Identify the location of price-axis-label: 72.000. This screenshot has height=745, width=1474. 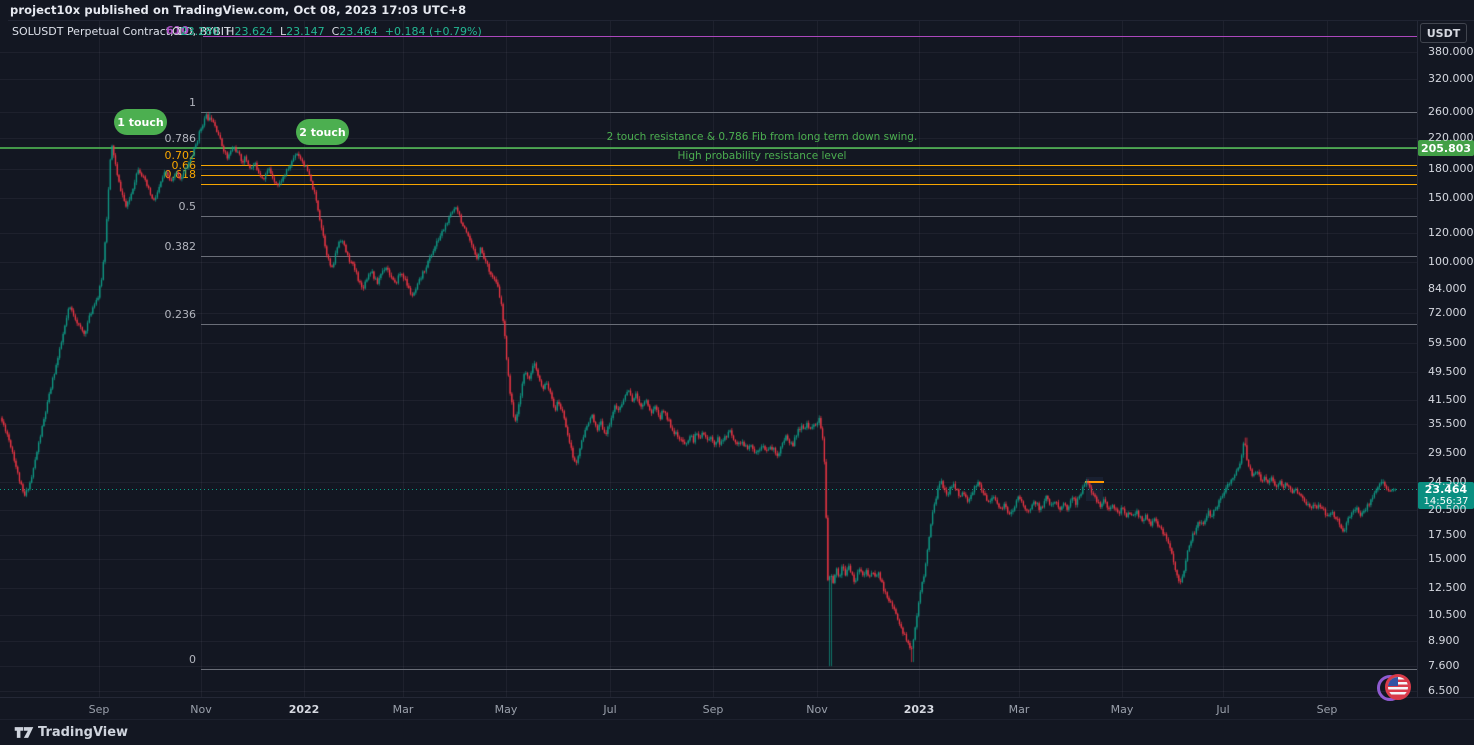
(1447, 313).